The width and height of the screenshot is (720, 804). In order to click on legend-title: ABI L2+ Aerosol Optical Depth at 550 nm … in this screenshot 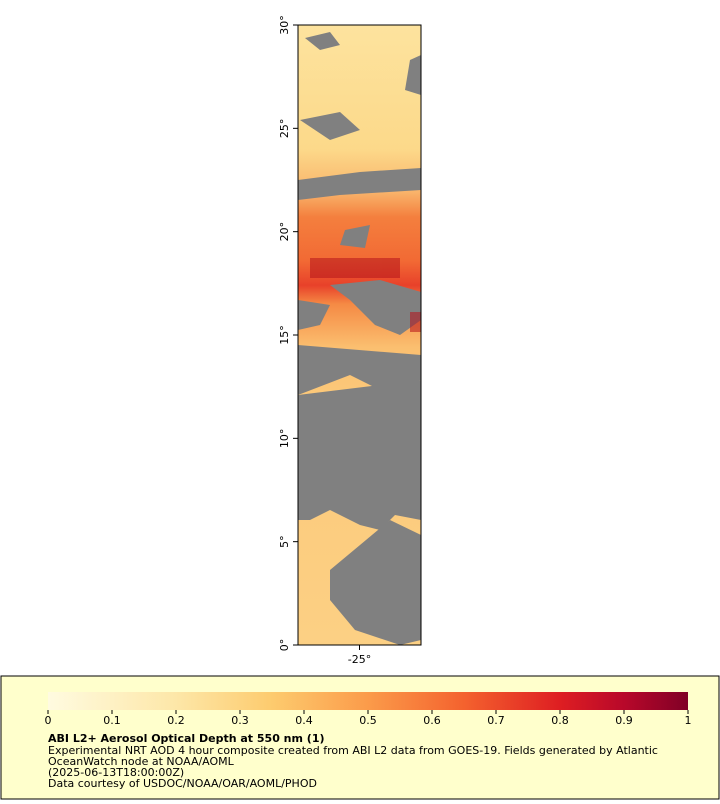, I will do `click(186, 738)`.